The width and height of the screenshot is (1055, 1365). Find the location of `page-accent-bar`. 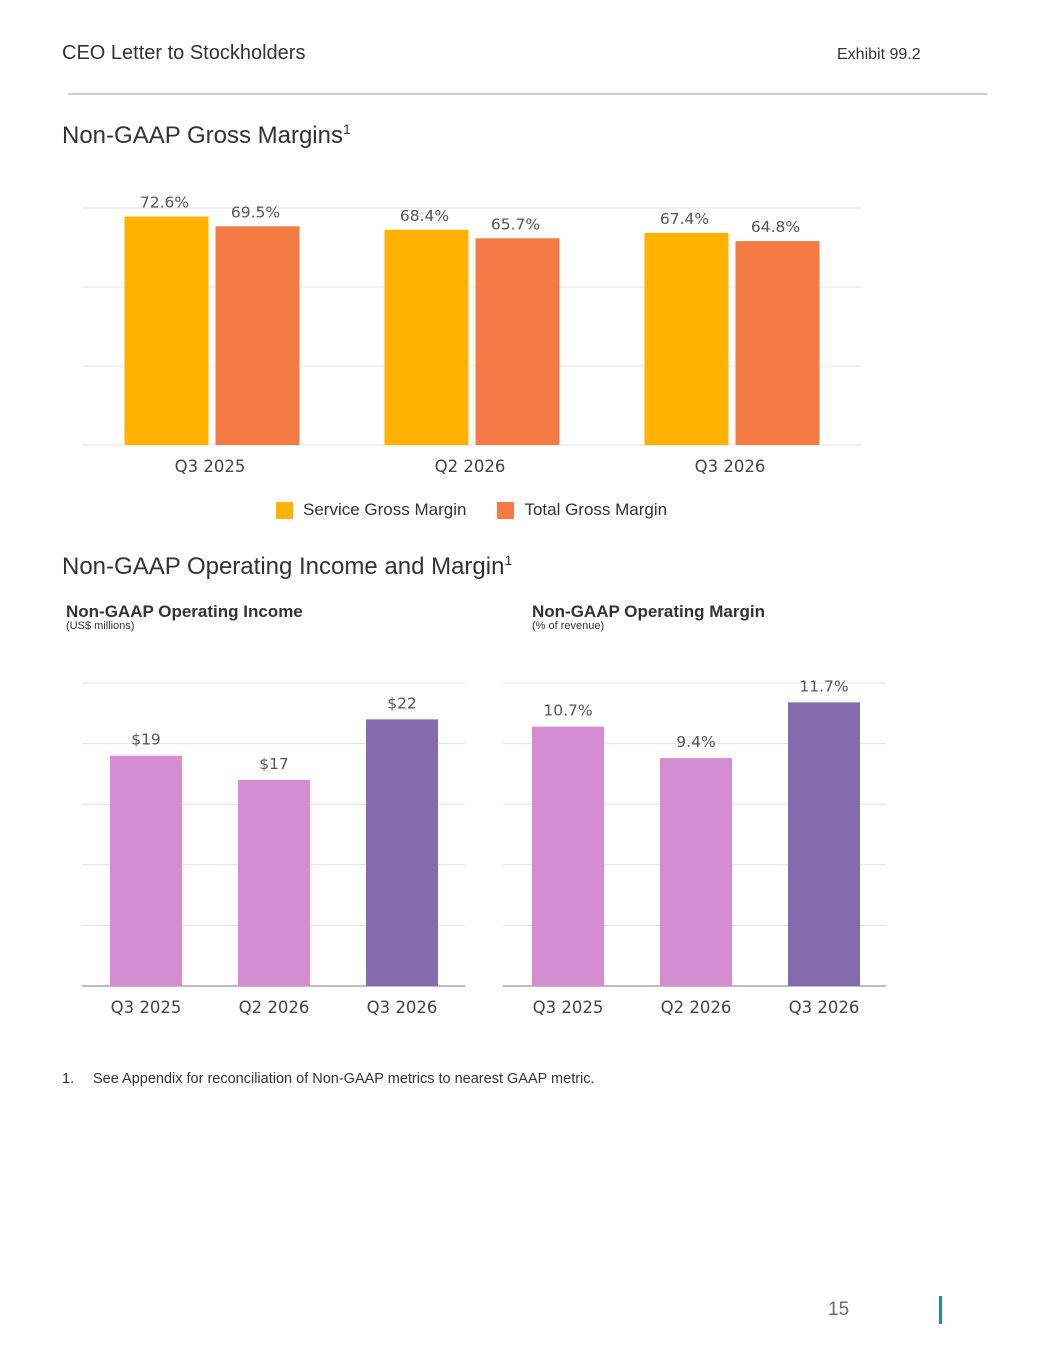

page-accent-bar is located at coordinates (940, 1310).